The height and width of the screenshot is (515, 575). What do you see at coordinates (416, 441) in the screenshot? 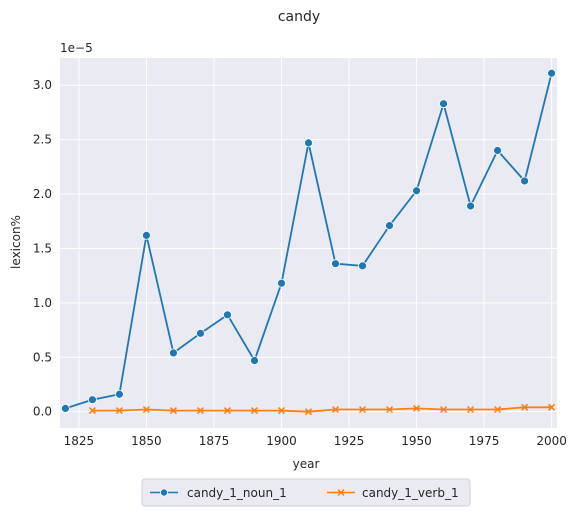
I see `x-tick-label: 1950` at bounding box center [416, 441].